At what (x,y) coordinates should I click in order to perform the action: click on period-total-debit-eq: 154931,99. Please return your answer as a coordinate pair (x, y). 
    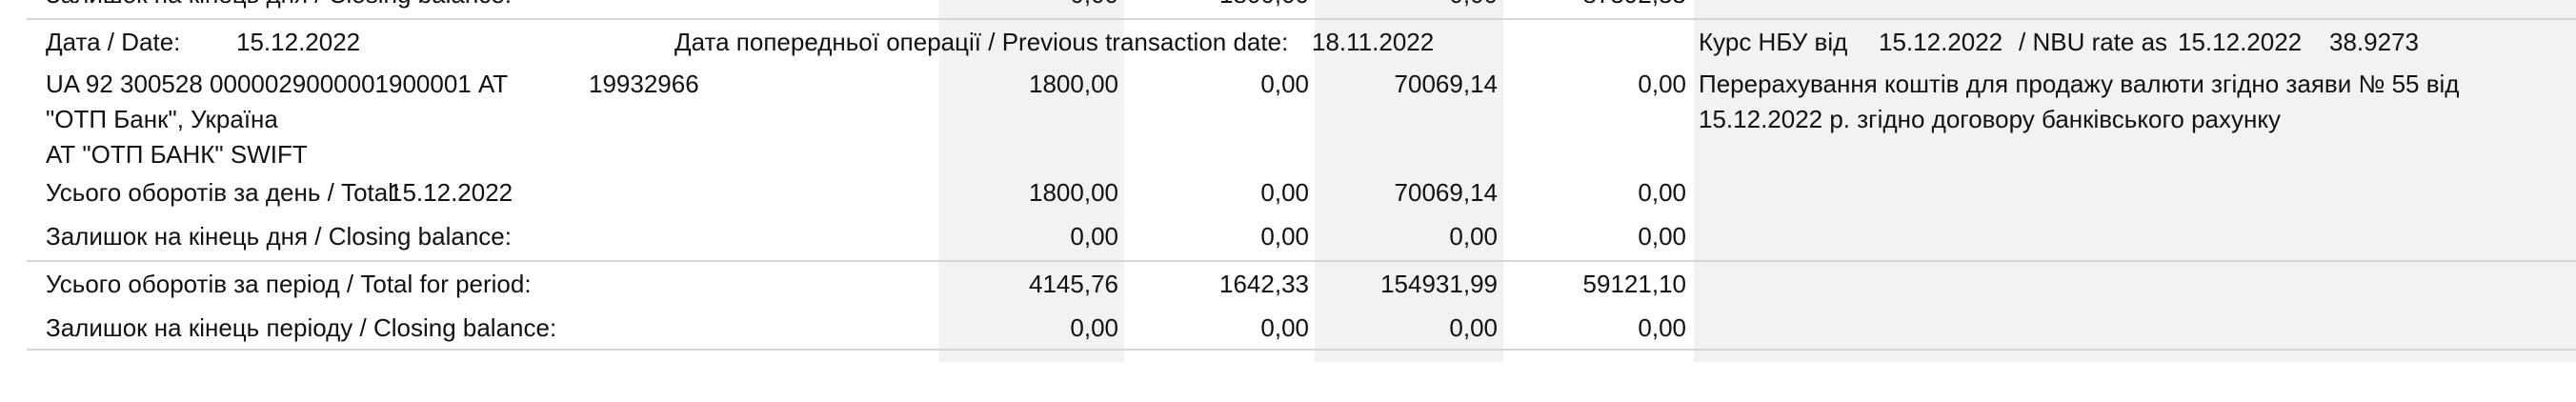
    Looking at the image, I should click on (1439, 284).